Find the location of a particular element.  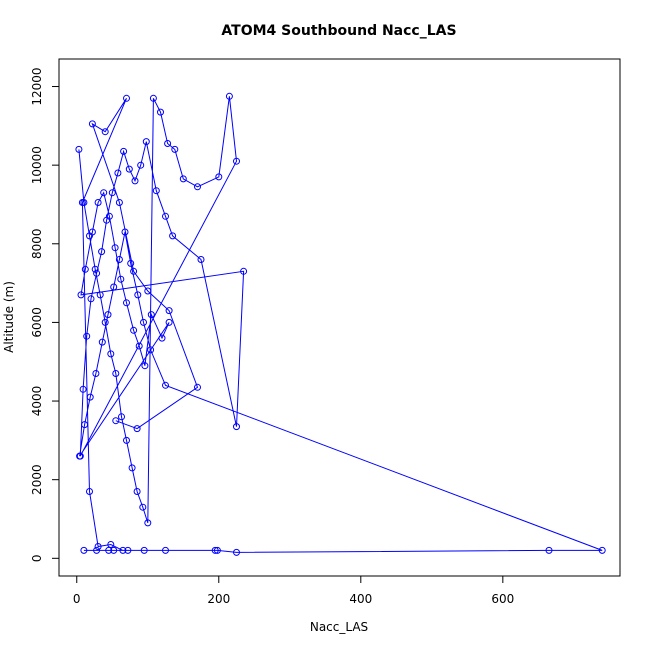

y-tick-label: 10000 is located at coordinates (37, 165).